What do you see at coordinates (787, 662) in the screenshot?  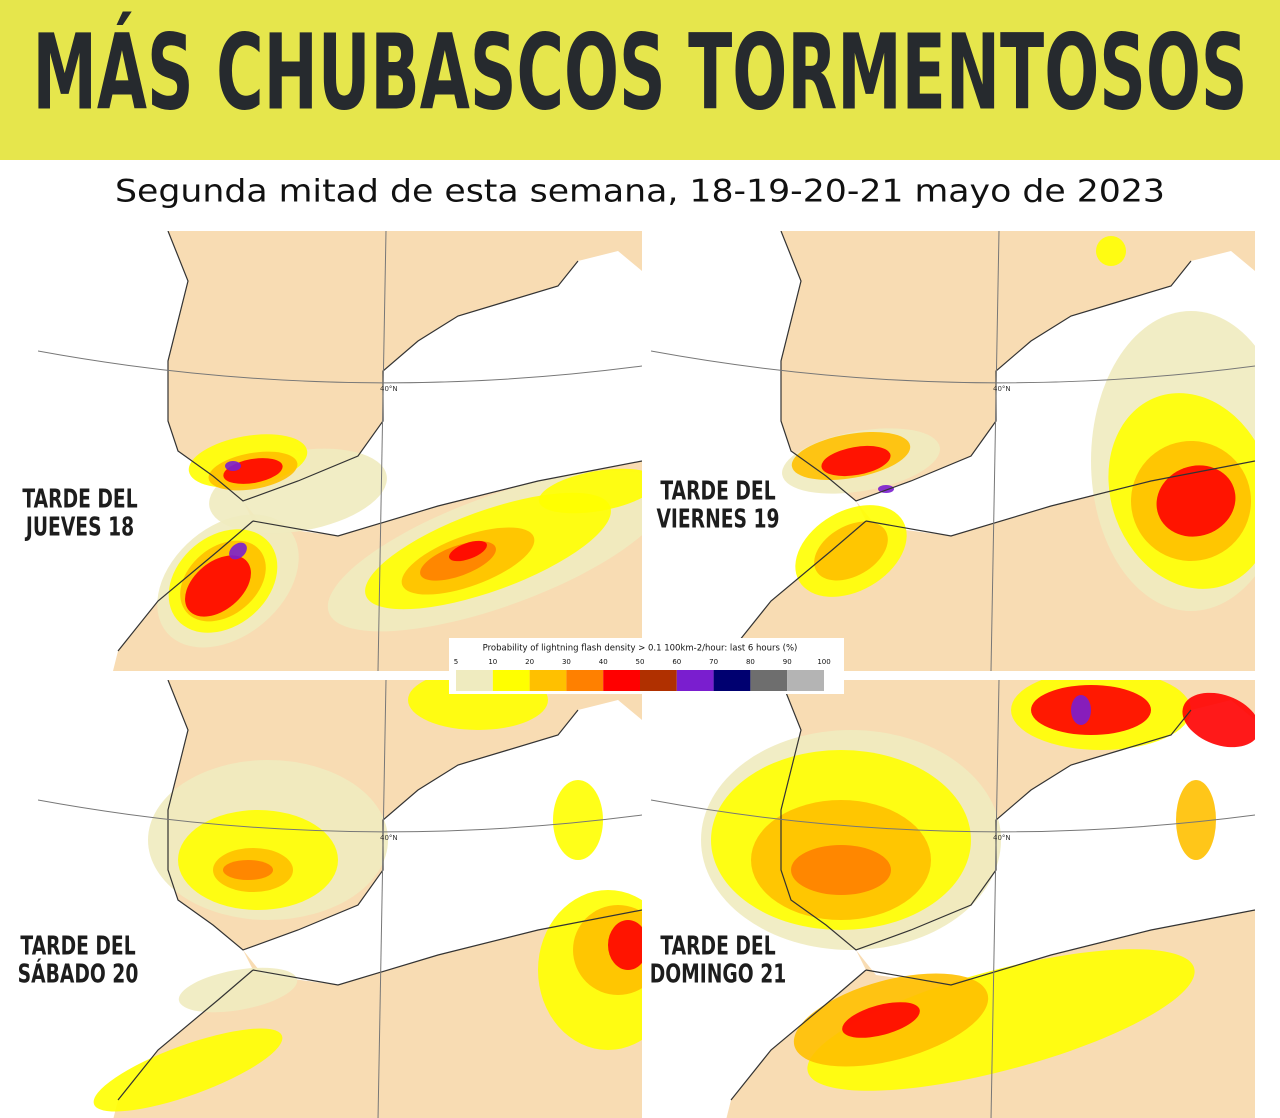 I see `legend-tick-label: 90` at bounding box center [787, 662].